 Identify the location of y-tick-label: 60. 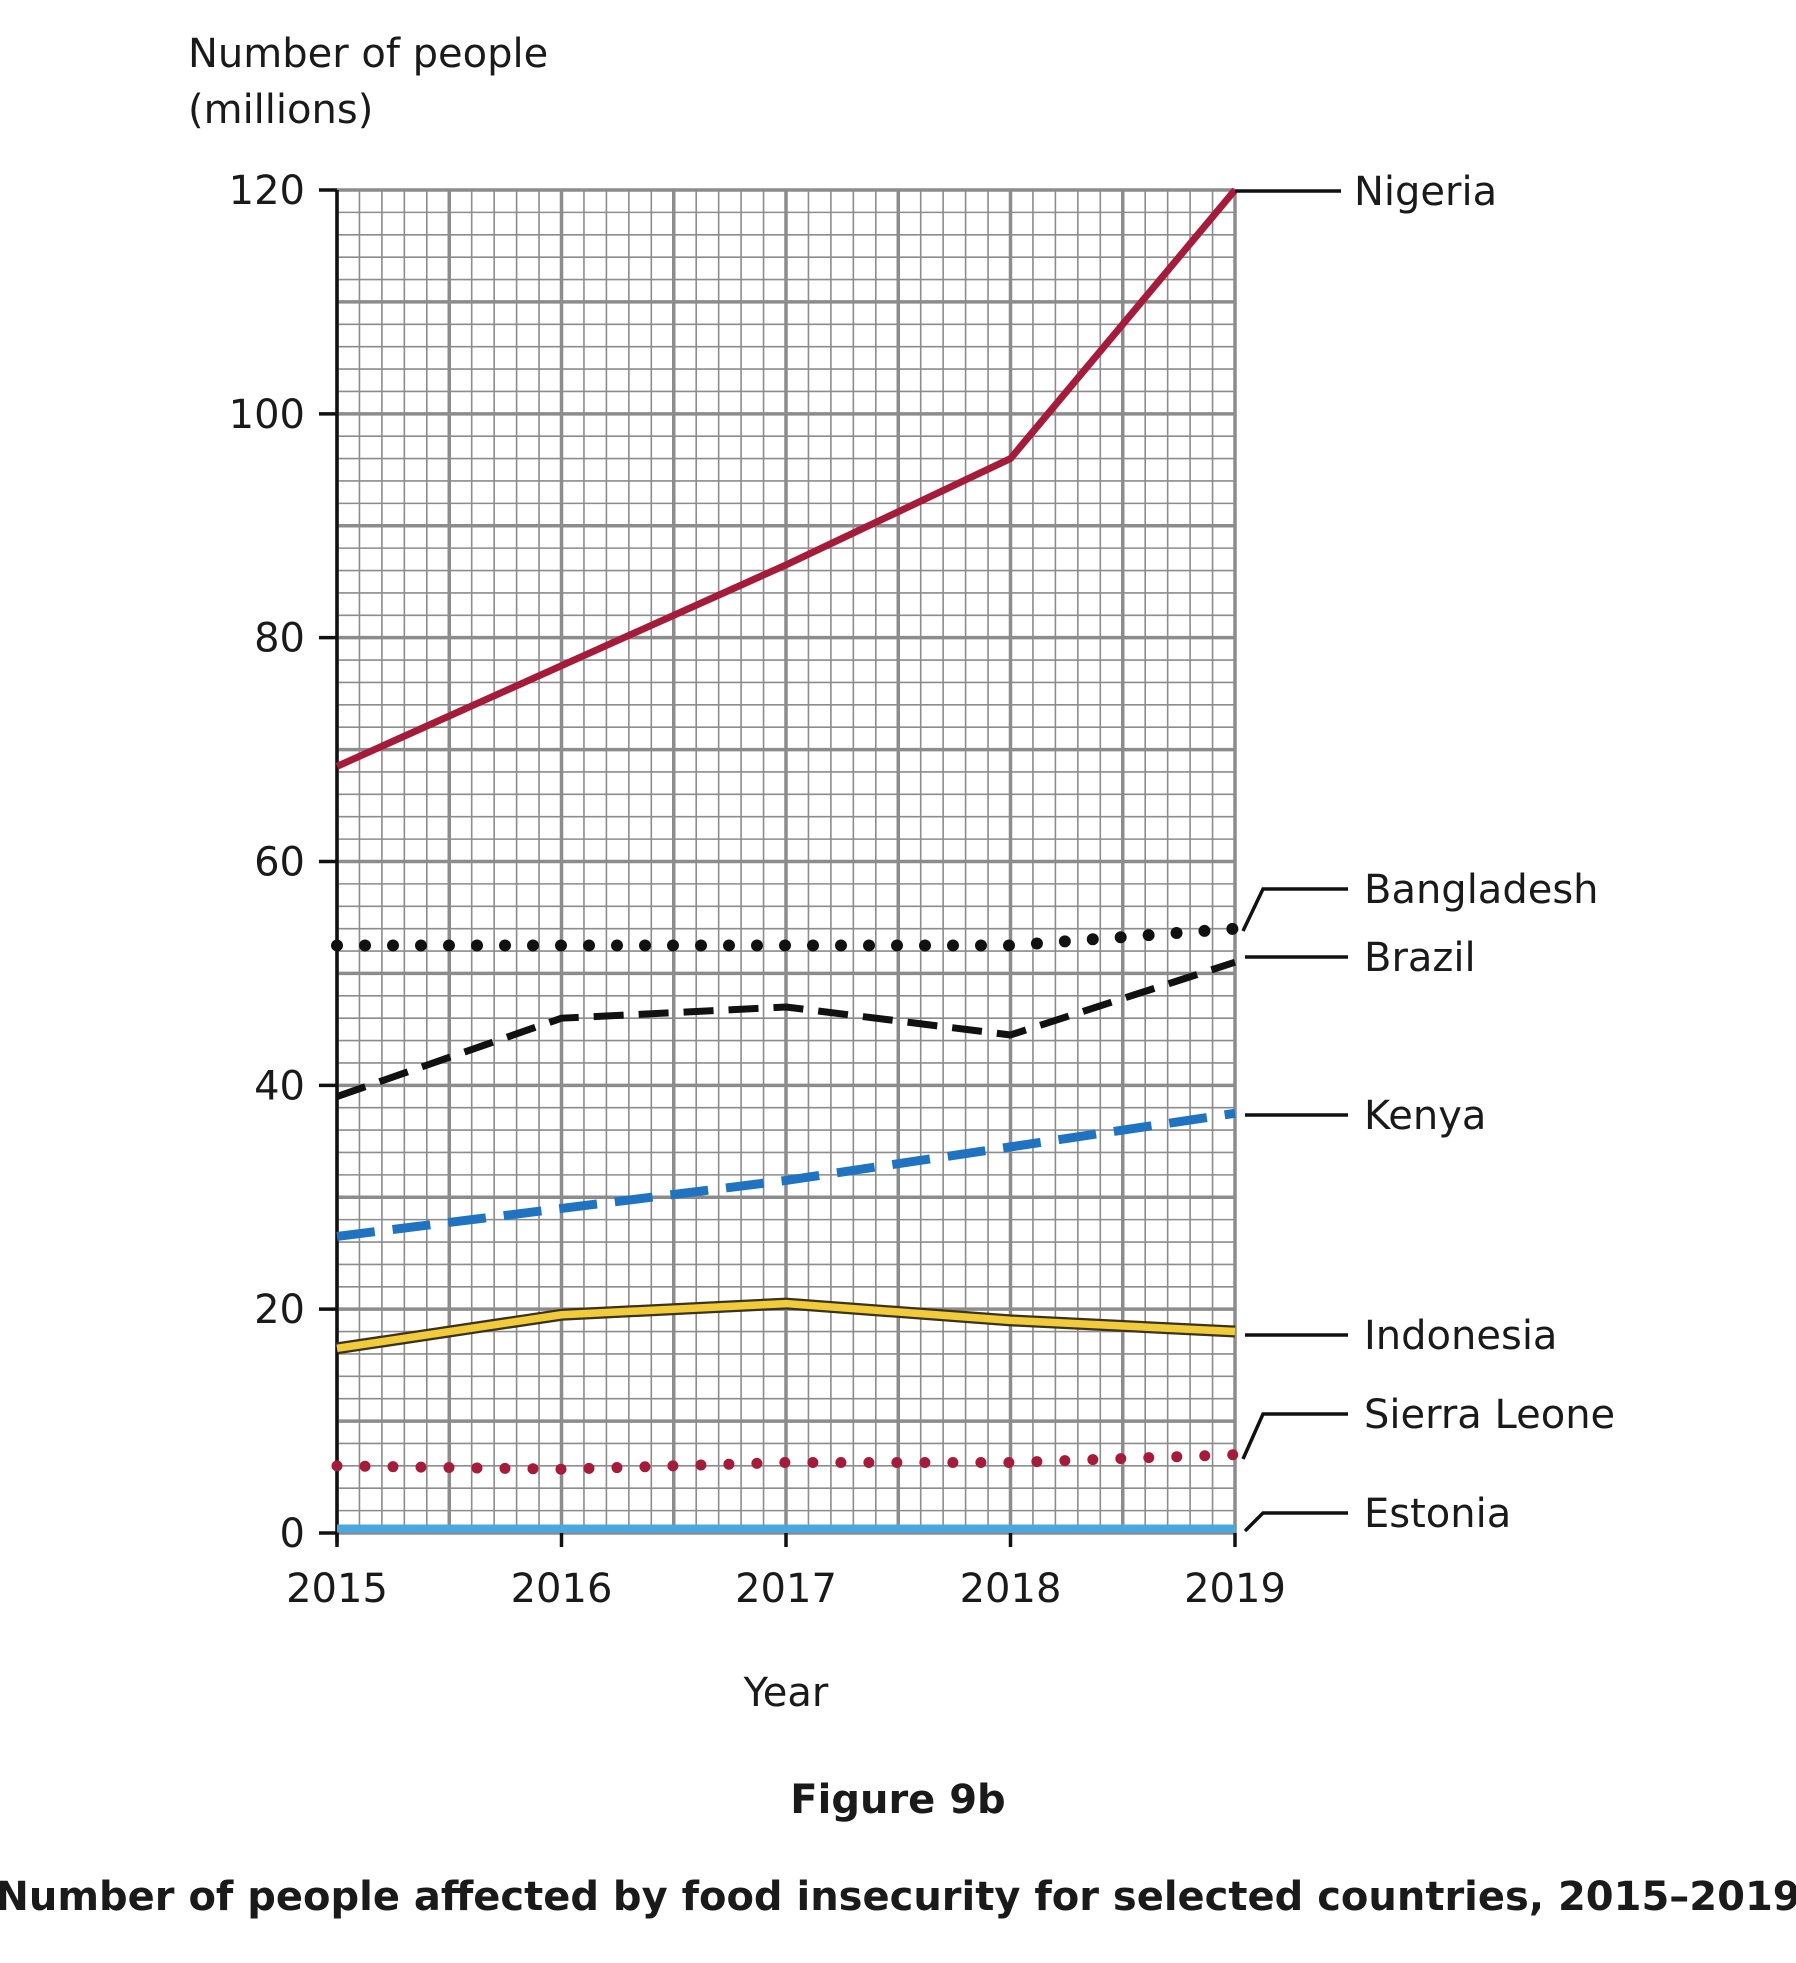
(279, 863).